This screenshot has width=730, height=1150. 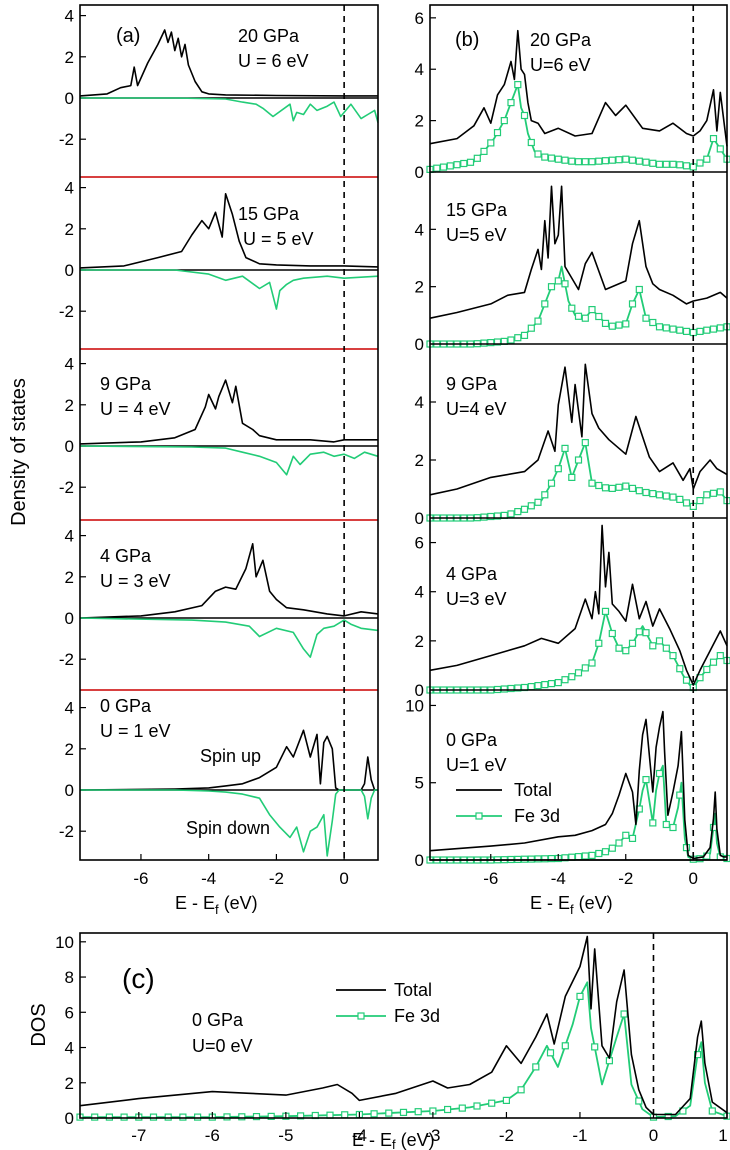 What do you see at coordinates (126, 706) in the screenshot?
I see `pressure-label: 0 GPa` at bounding box center [126, 706].